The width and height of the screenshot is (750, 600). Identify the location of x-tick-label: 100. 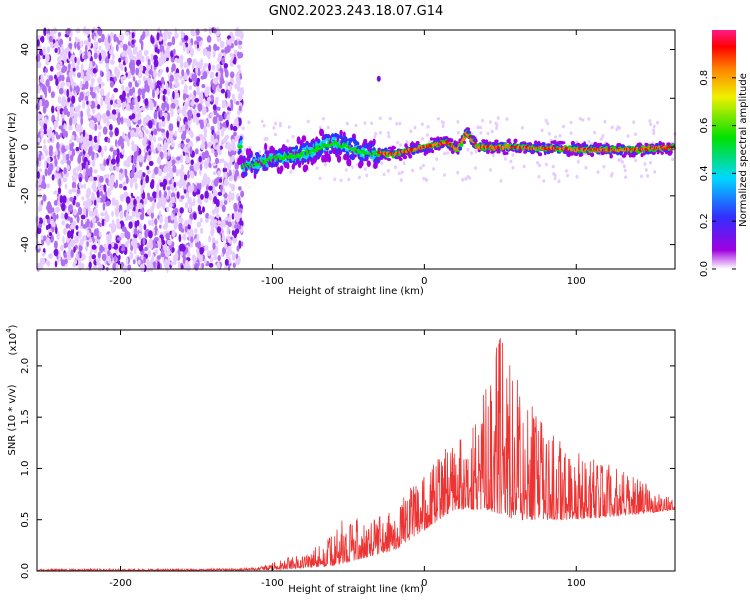
(576, 583).